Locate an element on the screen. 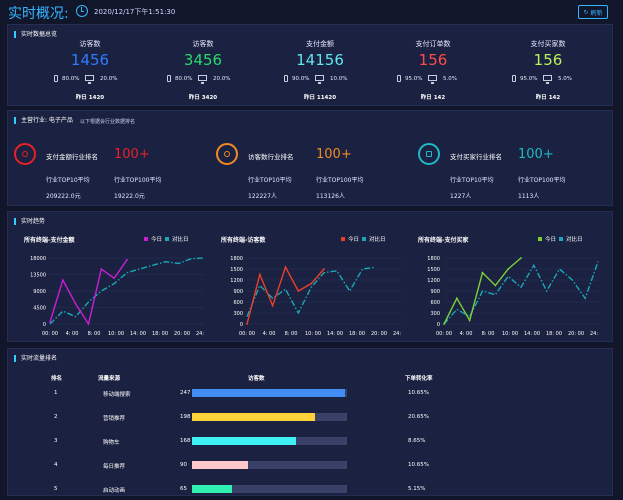 This screenshot has height=500, width=623. x-tick-label: 18: 00 is located at coordinates (160, 334).